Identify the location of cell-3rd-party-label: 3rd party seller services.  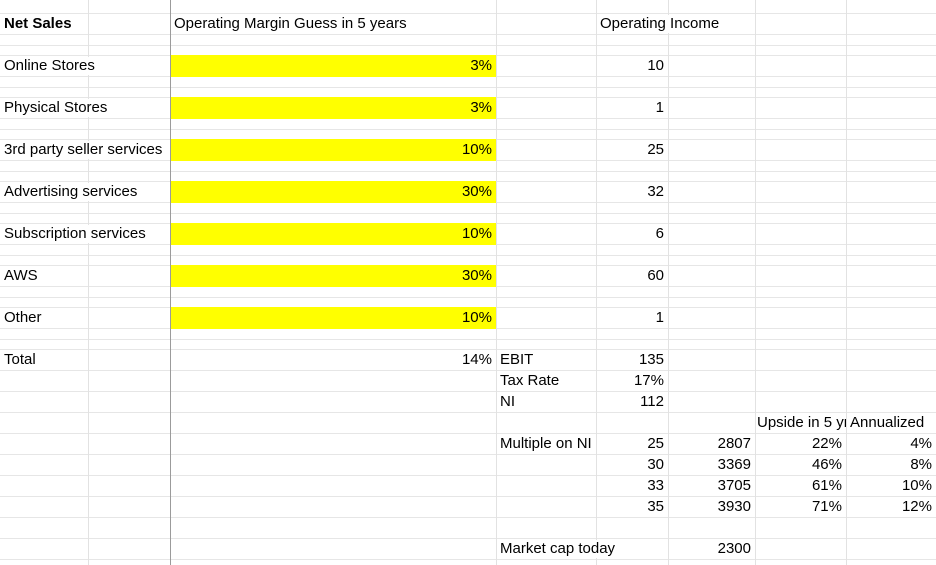
(83, 149).